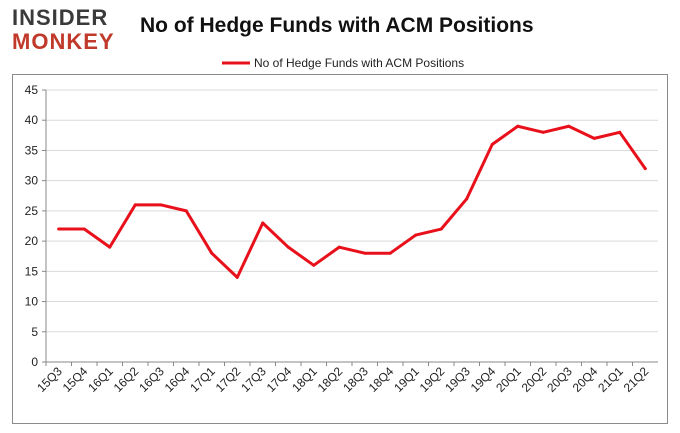 This screenshot has height=433, width=680. What do you see at coordinates (49, 379) in the screenshot?
I see `x-tick-label-15Q3: 15Q3` at bounding box center [49, 379].